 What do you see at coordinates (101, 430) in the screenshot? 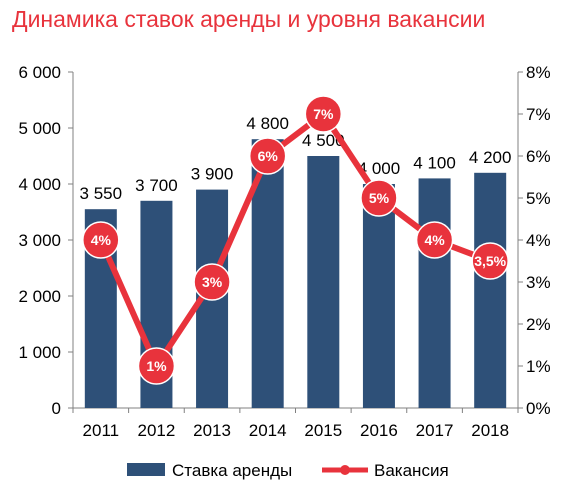
I see `x-tick-label: 2011` at bounding box center [101, 430].